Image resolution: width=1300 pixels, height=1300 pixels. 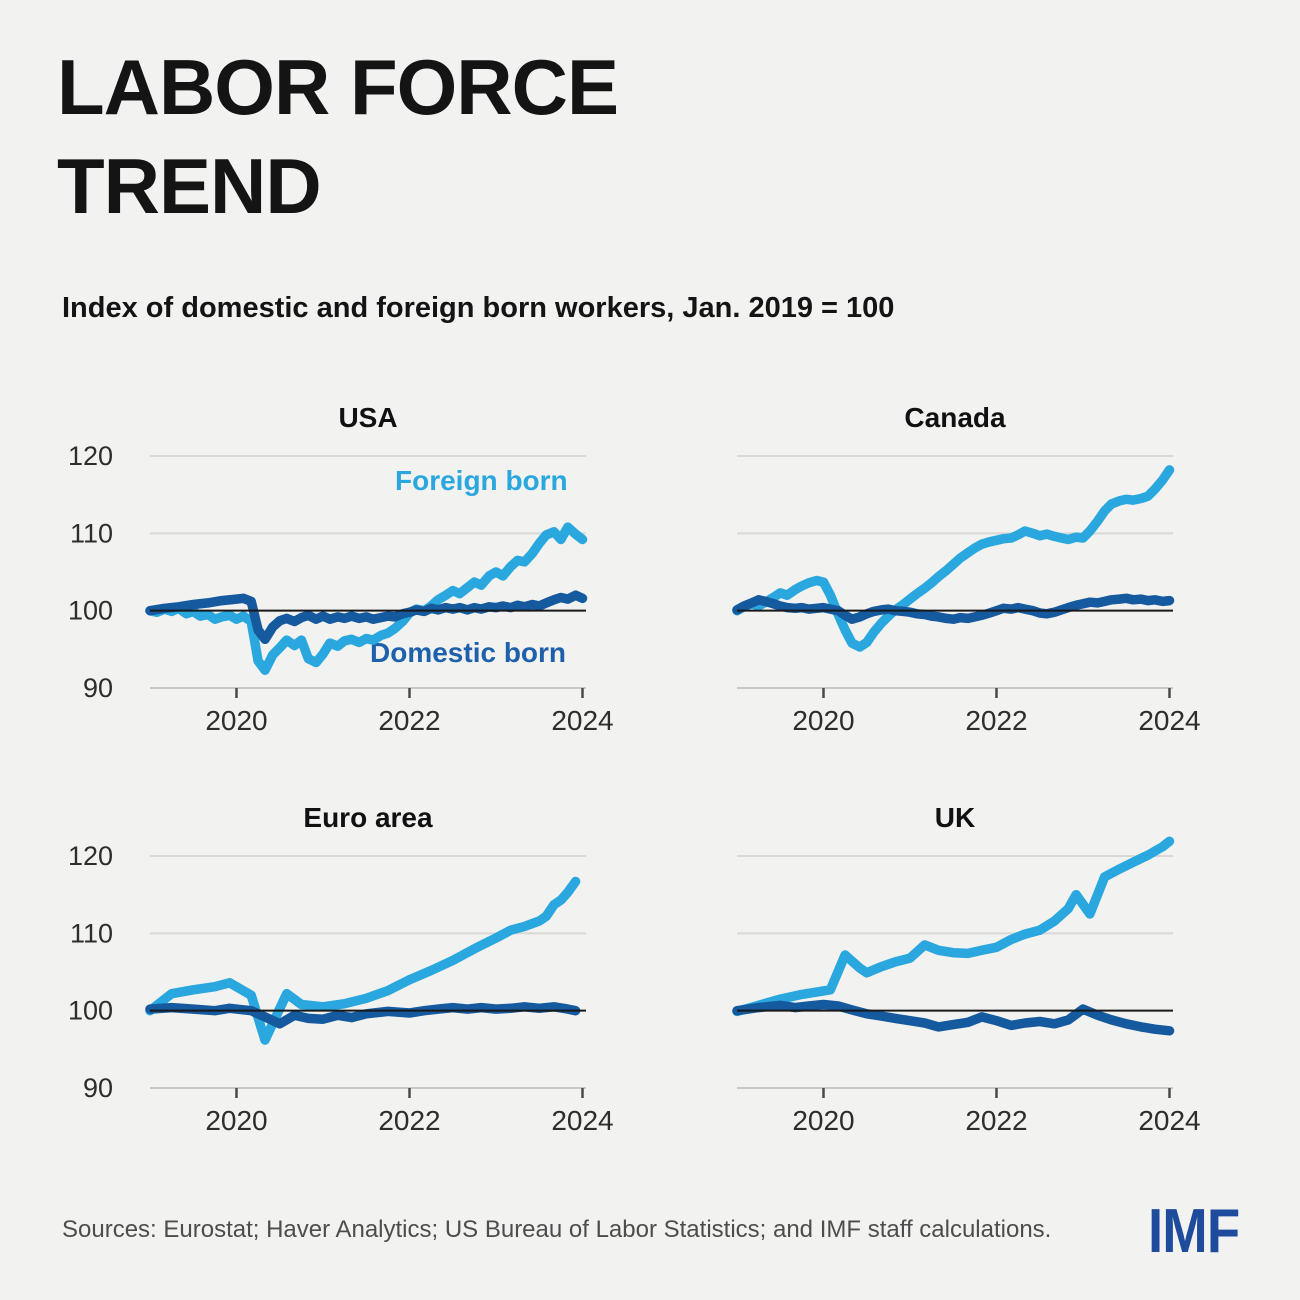 I want to click on chart-title-canada: Canada, so click(x=955, y=417).